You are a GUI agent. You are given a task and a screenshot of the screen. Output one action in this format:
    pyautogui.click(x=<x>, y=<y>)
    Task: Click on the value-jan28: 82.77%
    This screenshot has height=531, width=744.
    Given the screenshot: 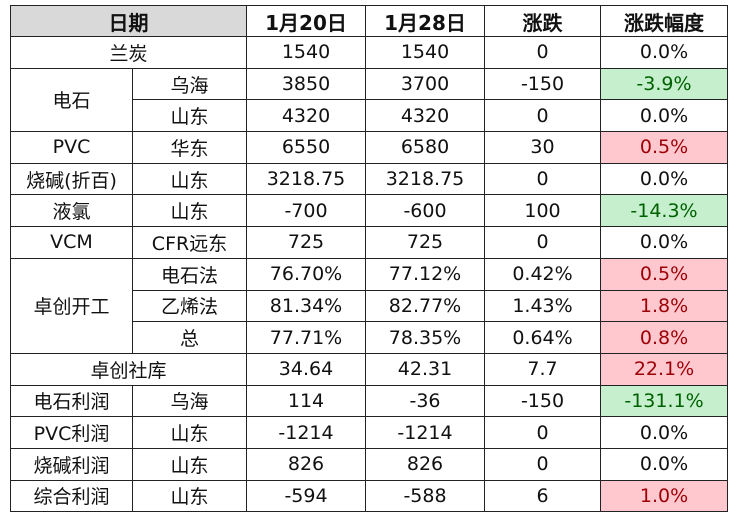 What is the action you would take?
    pyautogui.click(x=425, y=306)
    